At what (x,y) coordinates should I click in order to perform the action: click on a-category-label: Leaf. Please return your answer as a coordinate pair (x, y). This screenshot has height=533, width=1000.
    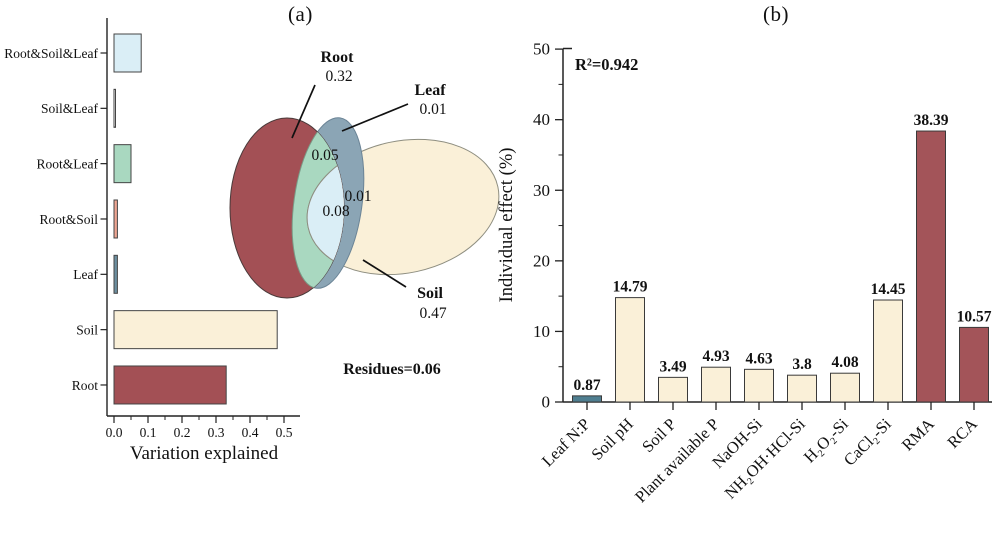
    Looking at the image, I should click on (85, 274).